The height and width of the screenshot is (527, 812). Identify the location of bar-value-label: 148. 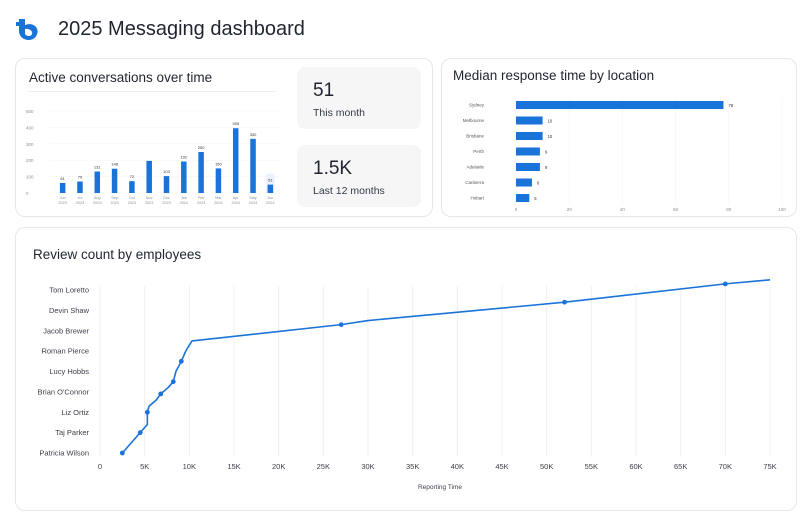
(114, 164).